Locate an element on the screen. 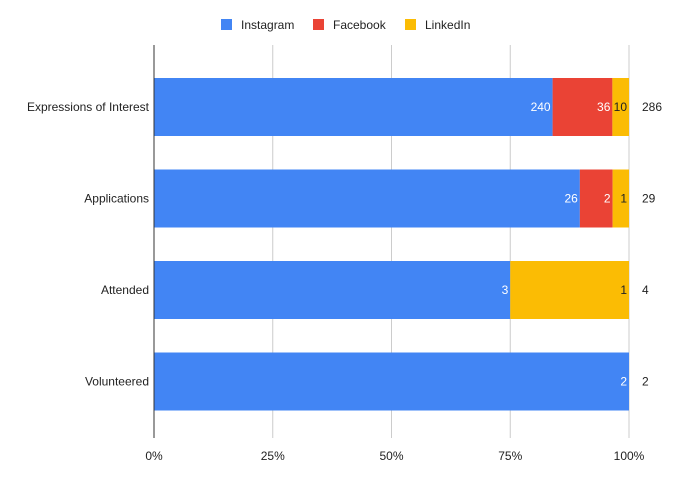 The height and width of the screenshot is (487, 692). data-label-expressions-of-interest-linkedin: 10 is located at coordinates (621, 107).